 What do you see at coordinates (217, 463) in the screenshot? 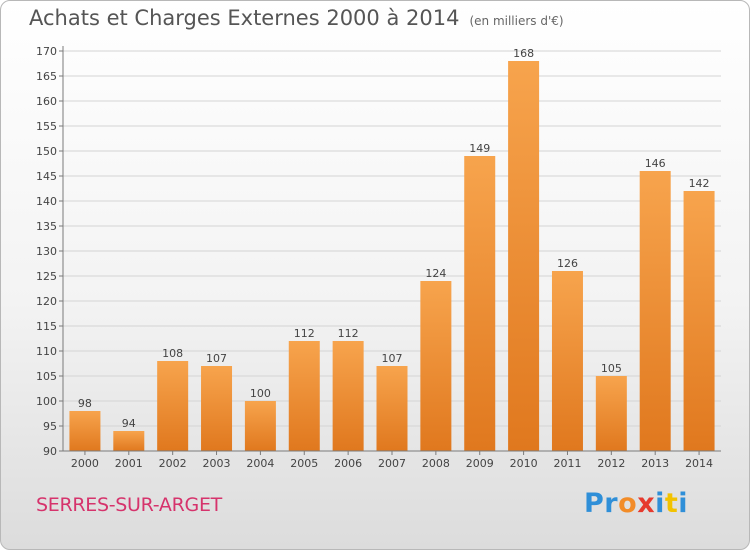
I see `x-tick-label: 2003` at bounding box center [217, 463].